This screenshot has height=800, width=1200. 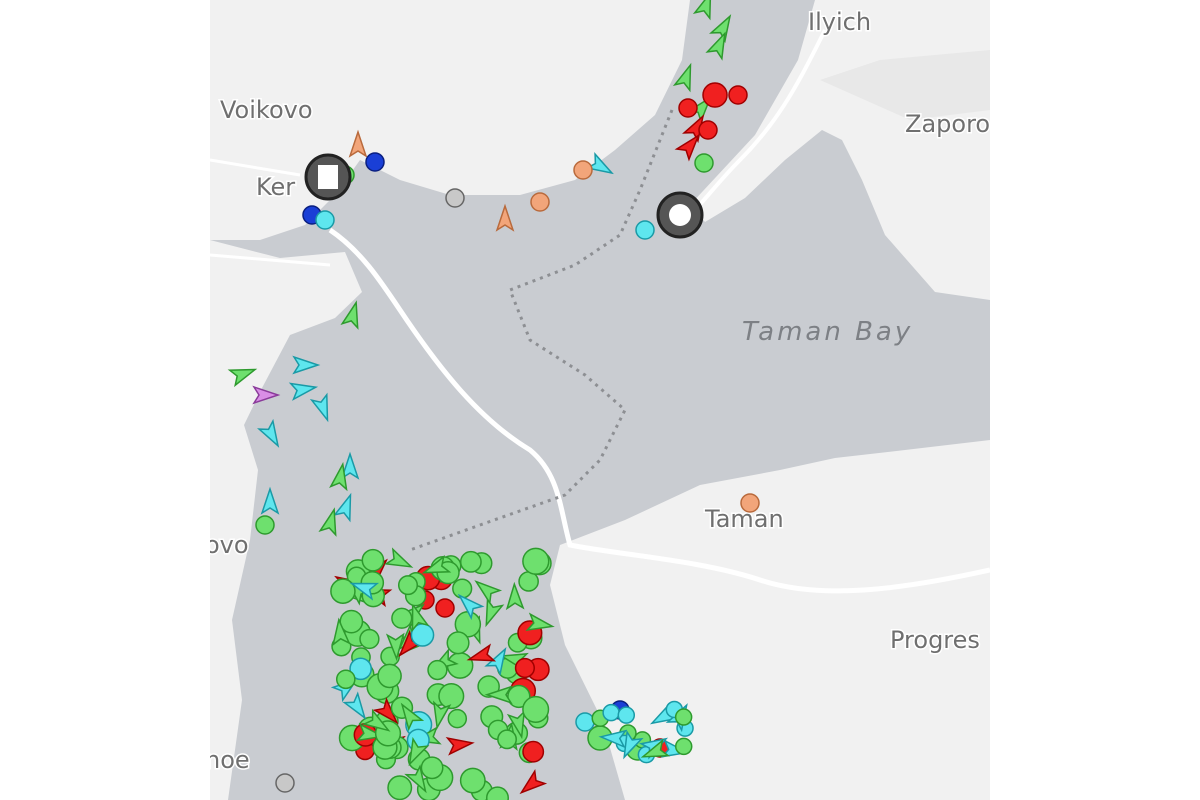 What do you see at coordinates (286, 520) in the screenshot?
I see `land` at bounding box center [286, 520].